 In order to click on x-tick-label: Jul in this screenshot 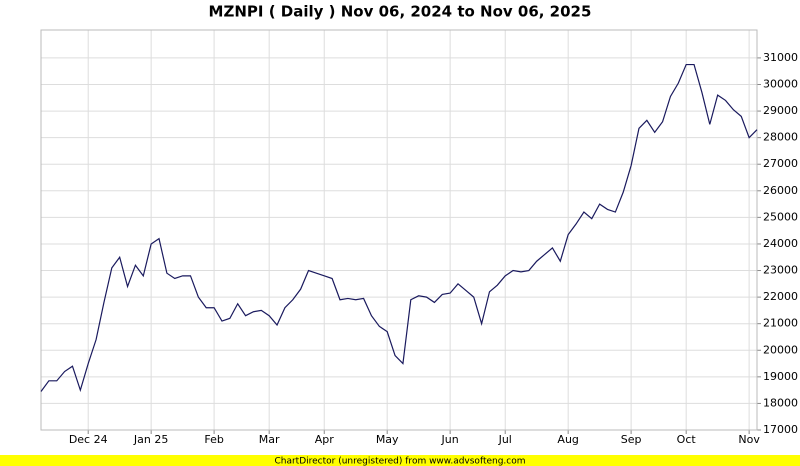, I will do `click(505, 439)`.